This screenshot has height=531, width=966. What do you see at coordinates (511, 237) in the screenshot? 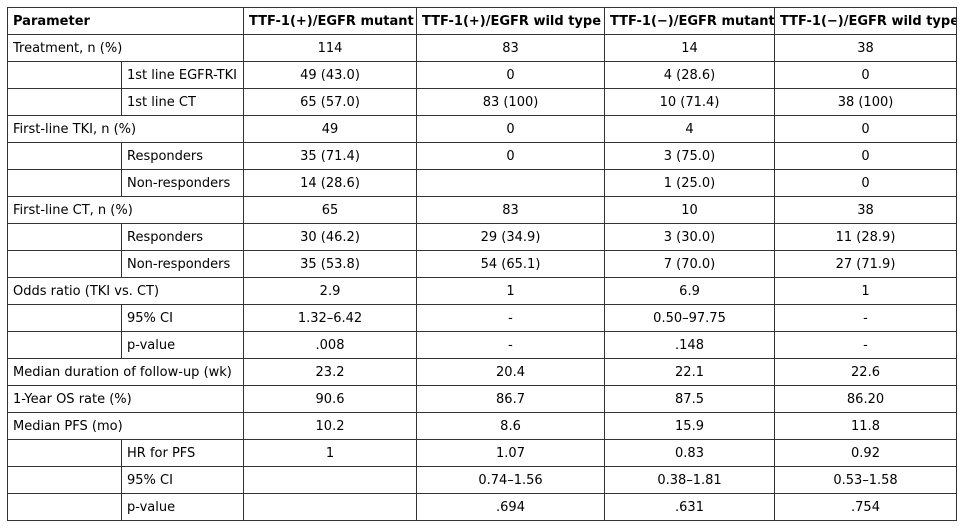
I see `value-cell: 29 (34.9)` at bounding box center [511, 237].